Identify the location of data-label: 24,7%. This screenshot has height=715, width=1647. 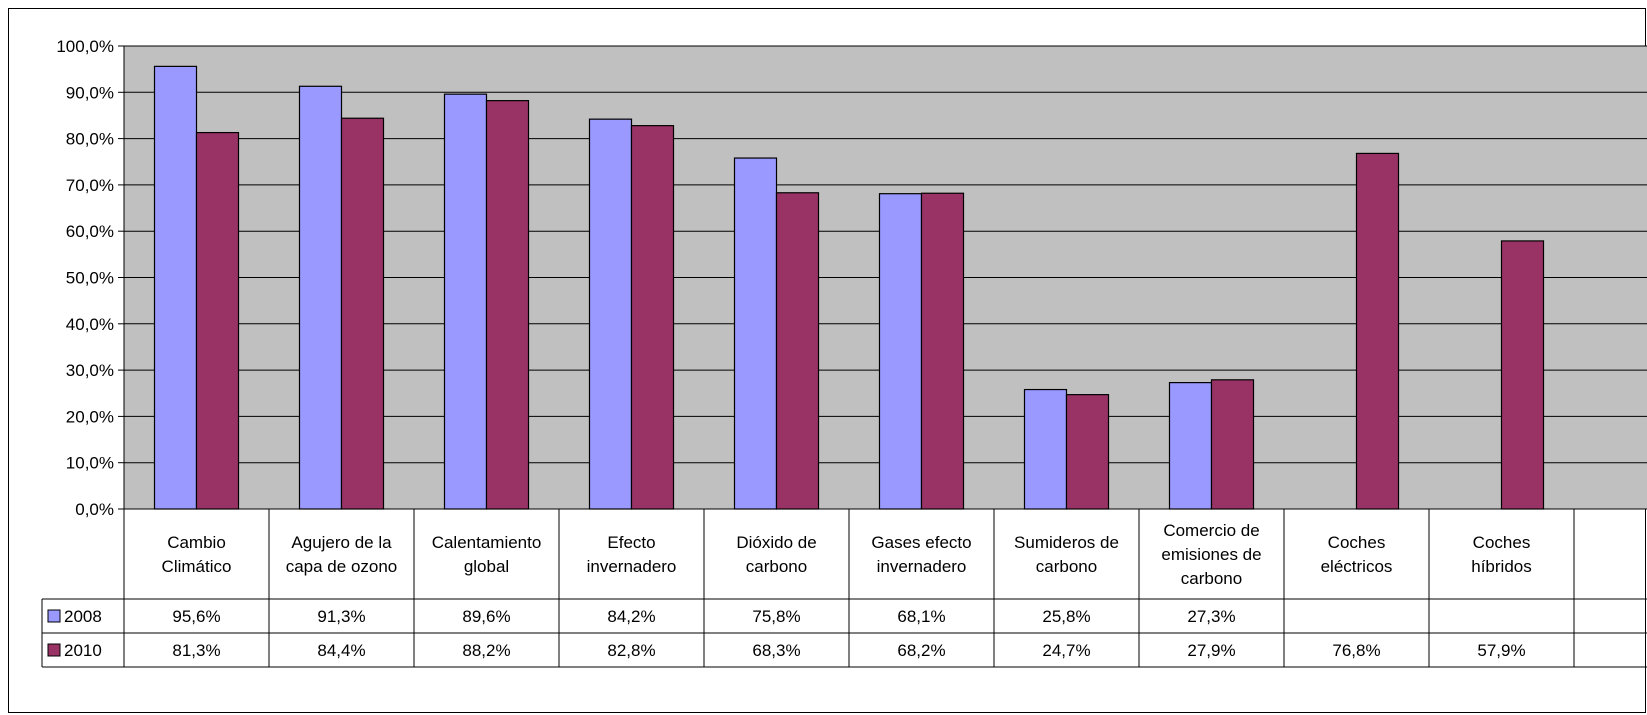
(1066, 650).